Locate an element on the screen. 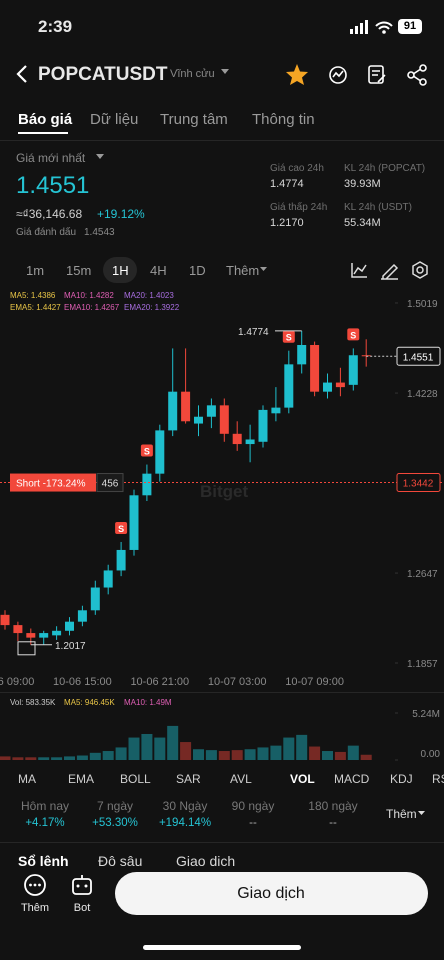  stat-label: KL 24h (USDT) is located at coordinates (378, 207).